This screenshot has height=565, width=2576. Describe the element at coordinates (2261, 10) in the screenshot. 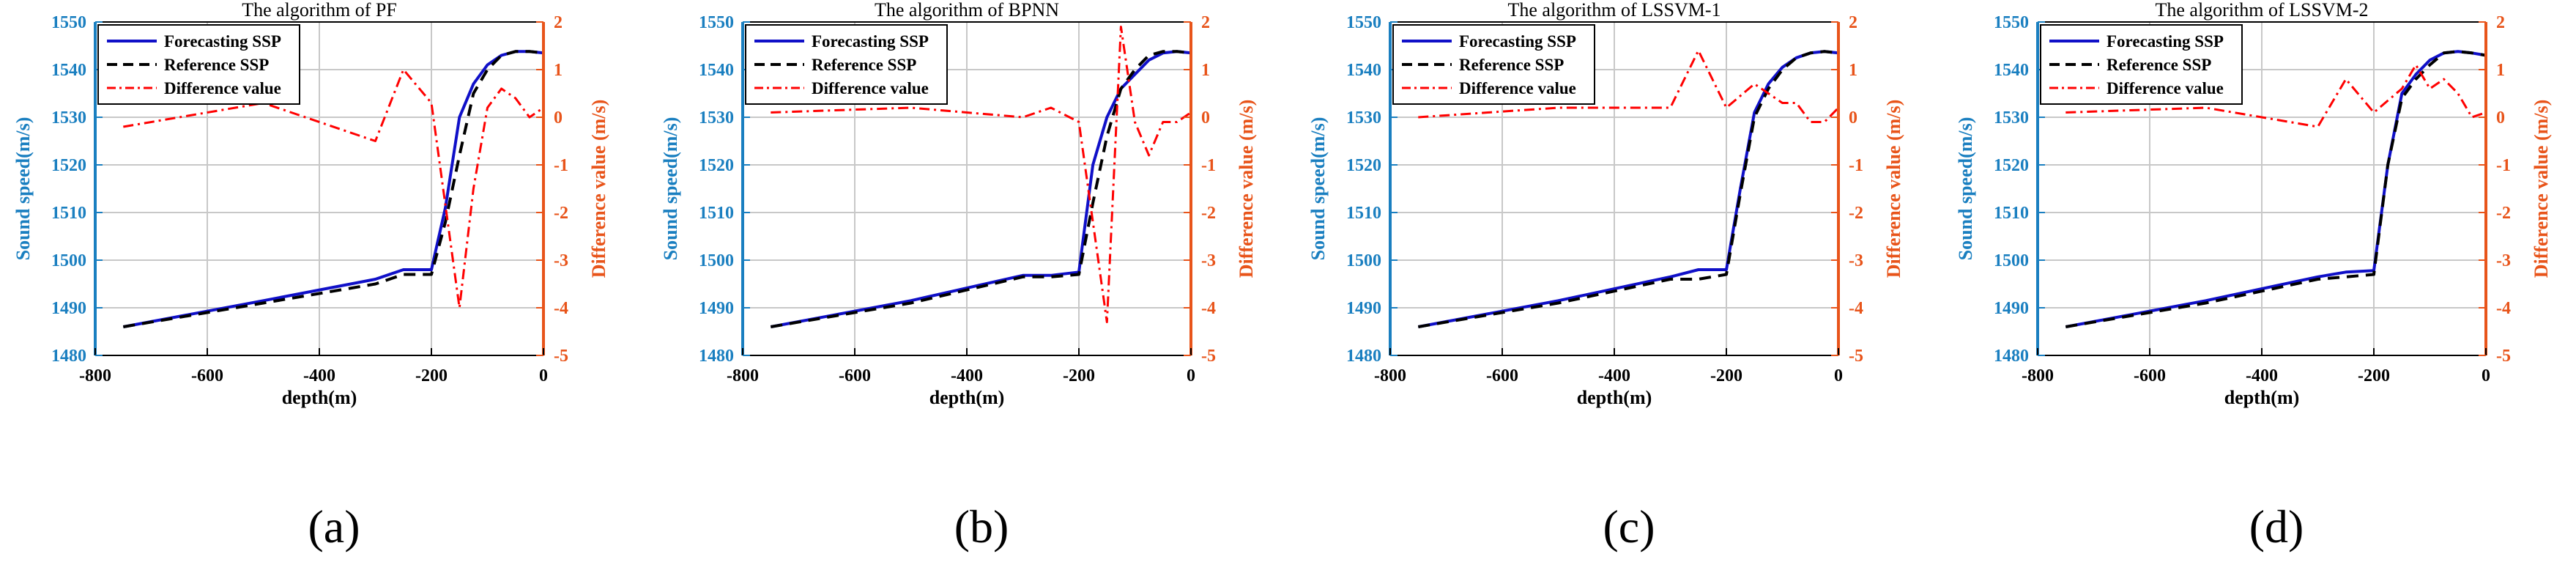

I see `chart-title: The algorithm of LSSVM-2` at that location.